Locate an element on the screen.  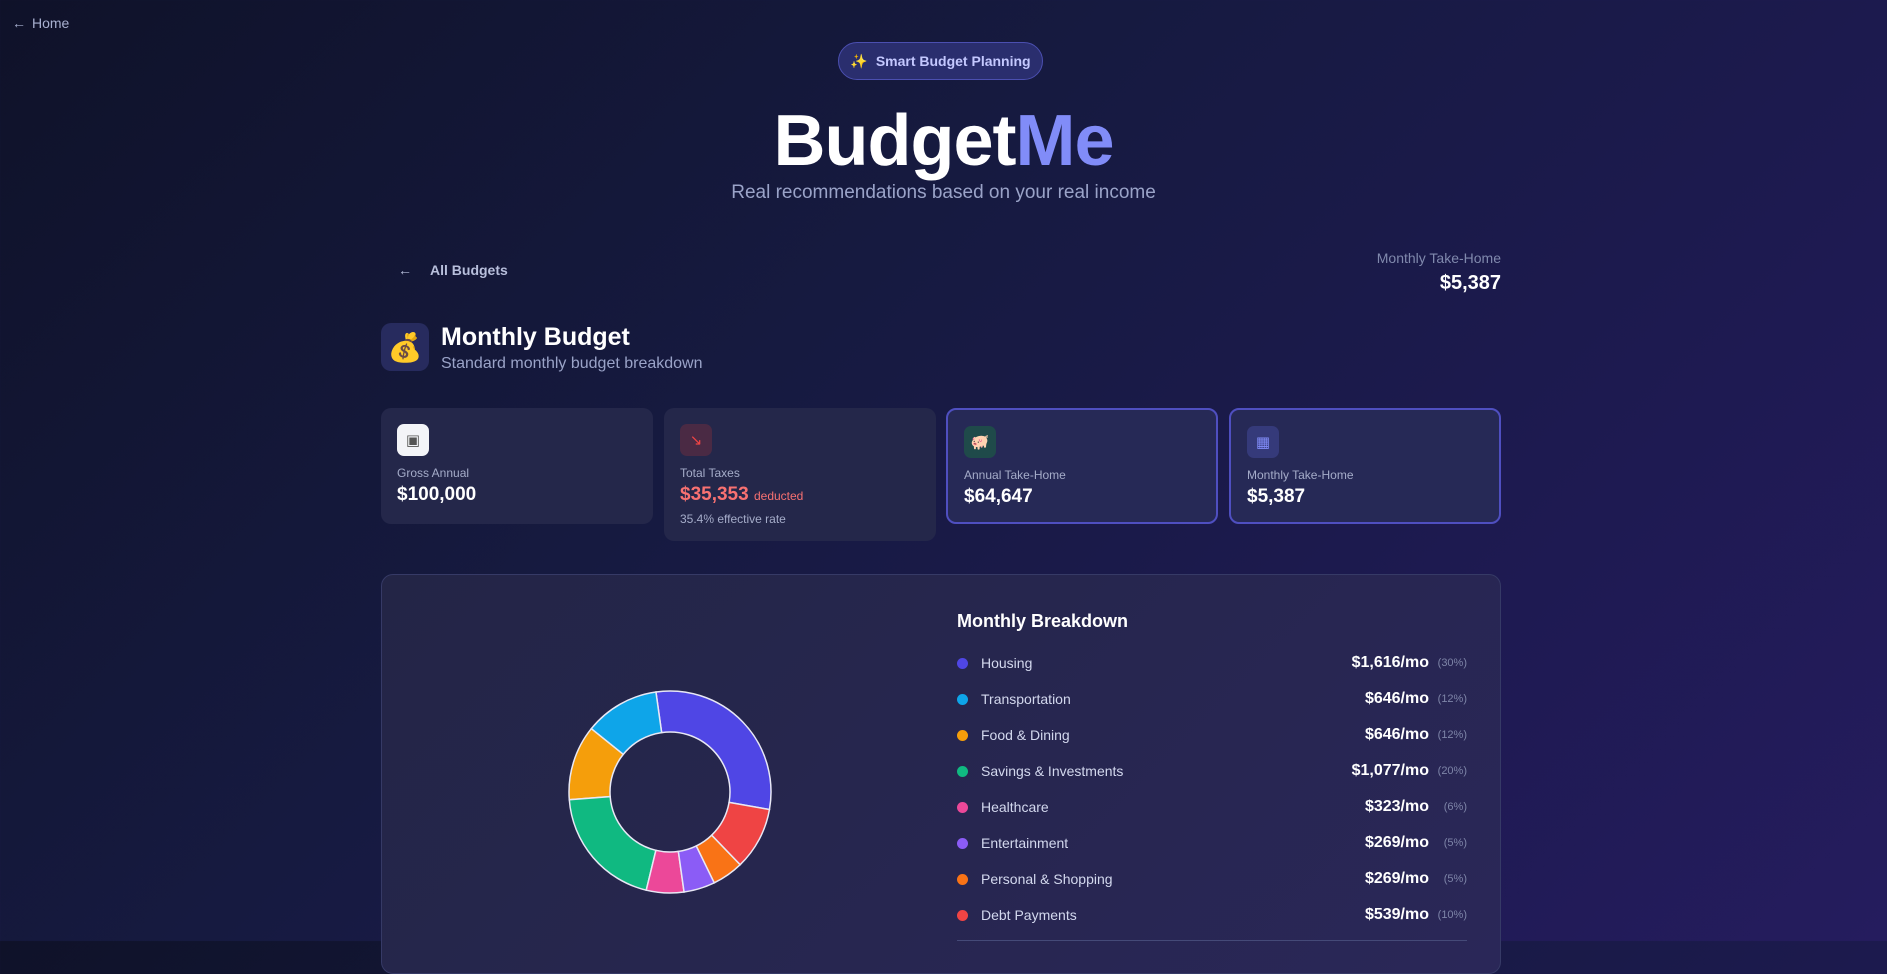
category-name: Food & Dining is located at coordinates (1025, 735).